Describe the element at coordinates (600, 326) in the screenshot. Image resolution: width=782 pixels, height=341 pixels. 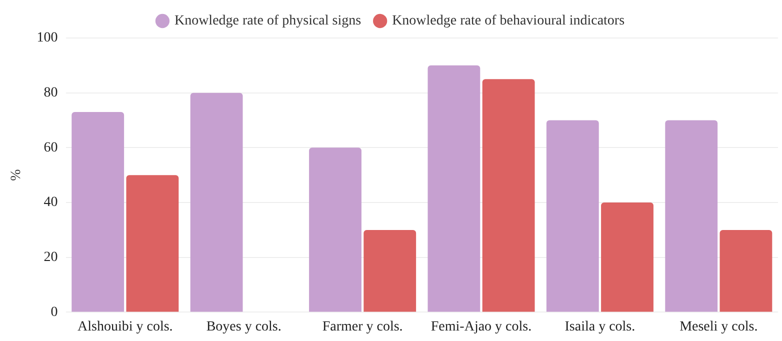
I see `x-tick-label: Isaila y cols.` at that location.